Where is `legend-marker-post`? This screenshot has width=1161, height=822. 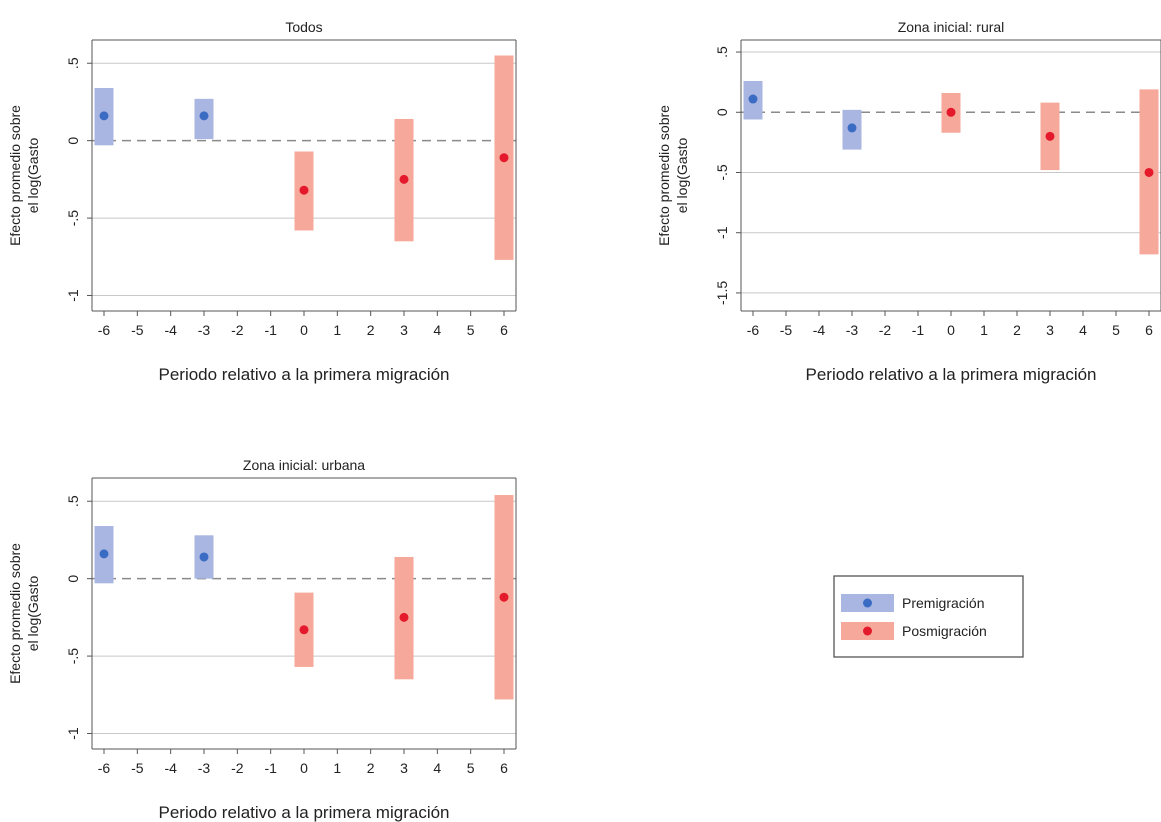 legend-marker-post is located at coordinates (867, 631).